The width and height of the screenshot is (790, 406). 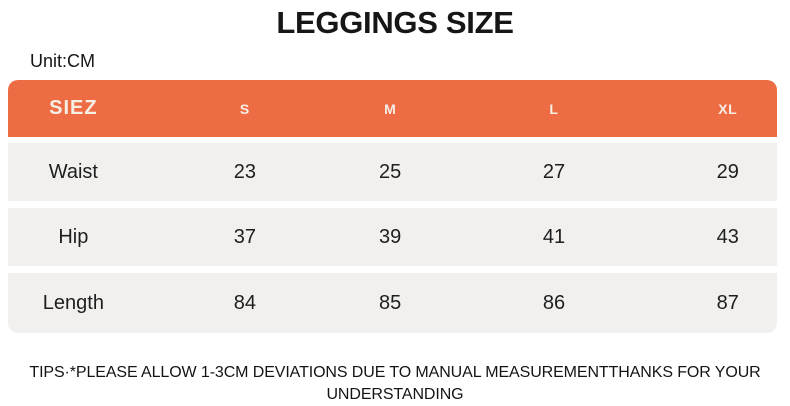 What do you see at coordinates (554, 302) in the screenshot?
I see `length-value-l: 86` at bounding box center [554, 302].